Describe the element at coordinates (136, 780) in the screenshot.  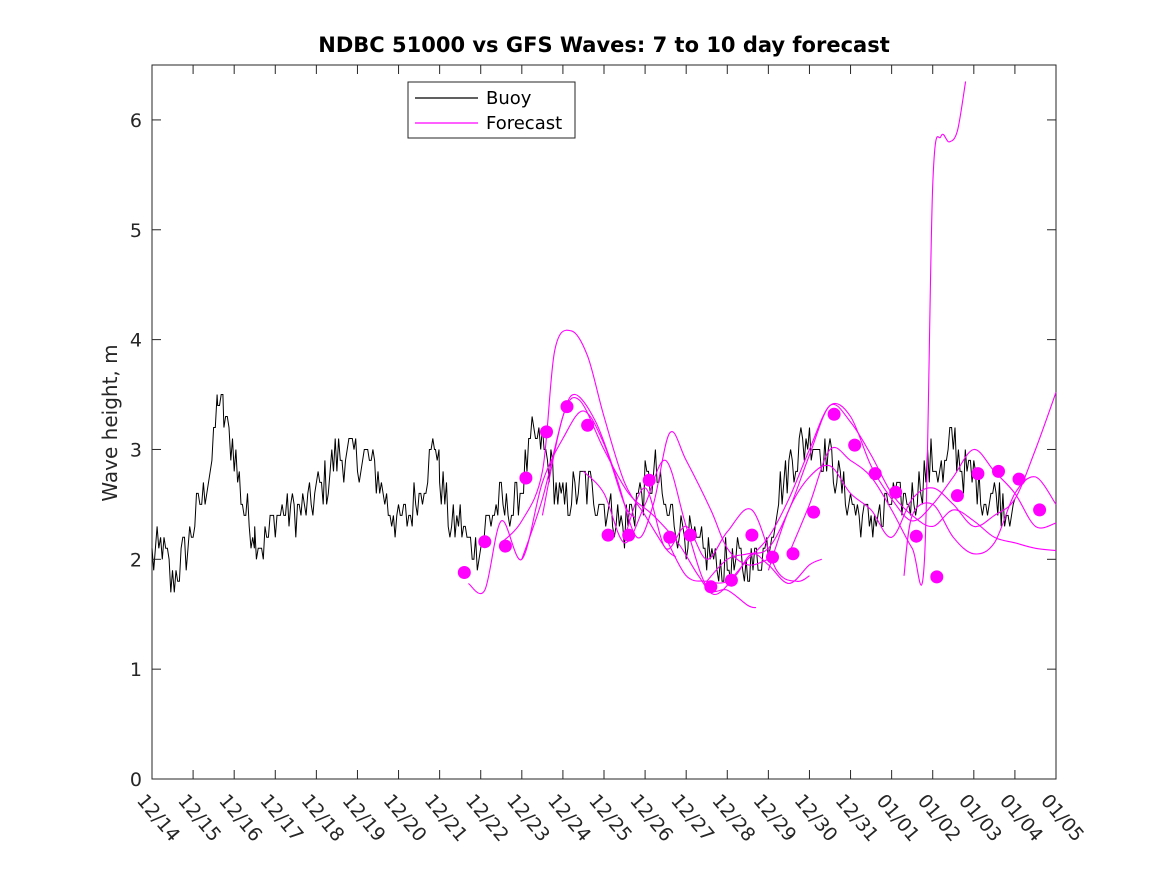
I see `y-tick-label: 0` at that location.